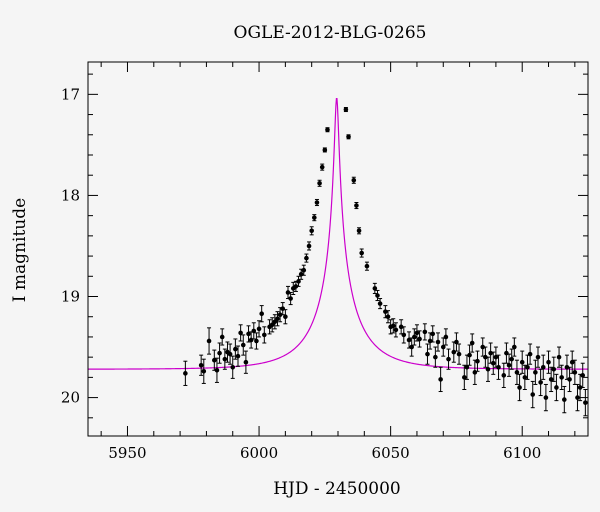 This screenshot has width=600, height=512. Describe the element at coordinates (337, 489) in the screenshot. I see `x-axis-label: HJD - 2450000` at that location.